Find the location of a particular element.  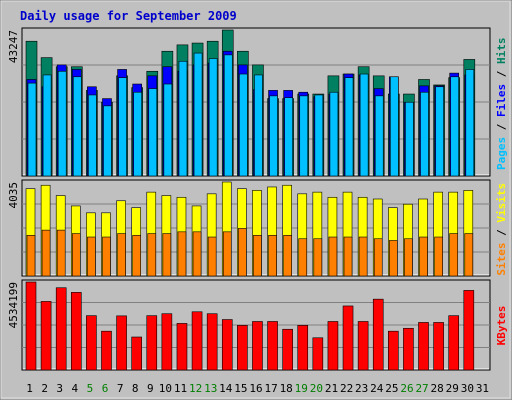

day-label-22: 22 is located at coordinates (346, 388).